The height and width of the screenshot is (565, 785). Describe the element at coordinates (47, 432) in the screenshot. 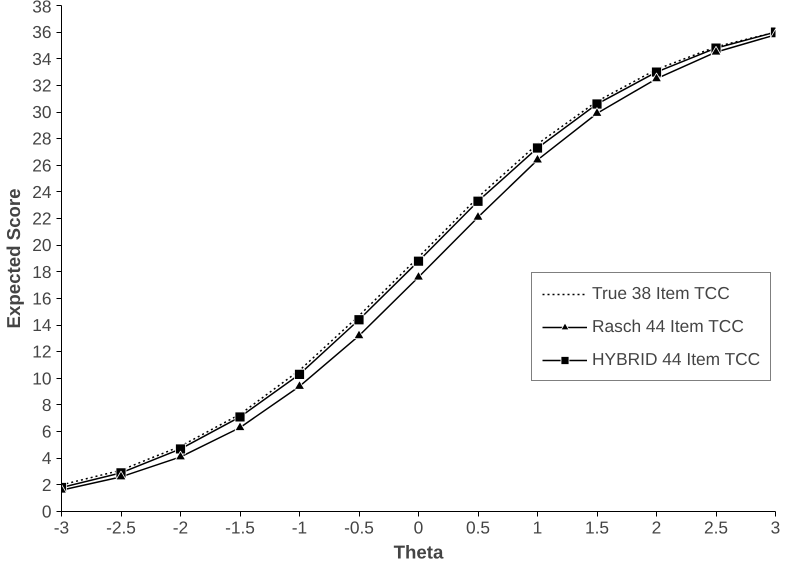

I see `y-tick-label: 6` at that location.